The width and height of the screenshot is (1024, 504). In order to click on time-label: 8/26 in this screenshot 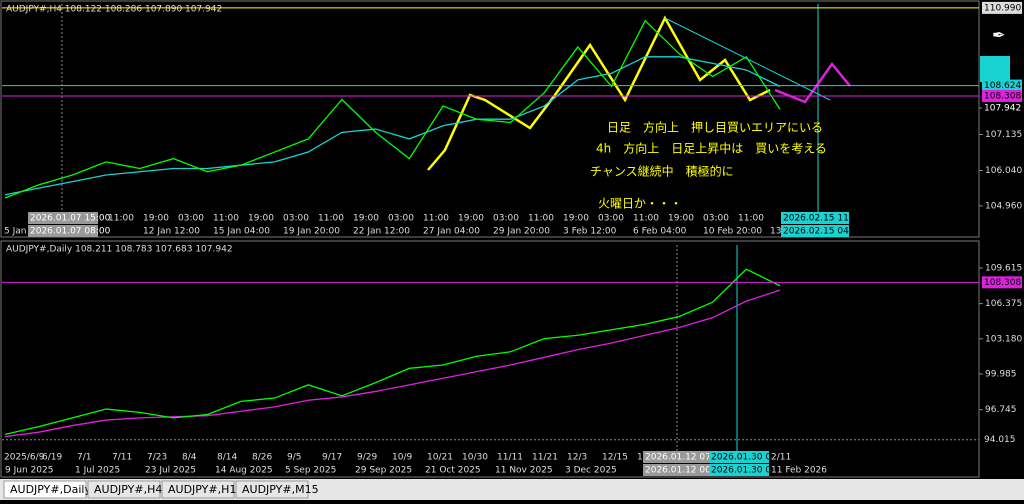, I will do `click(262, 458)`.